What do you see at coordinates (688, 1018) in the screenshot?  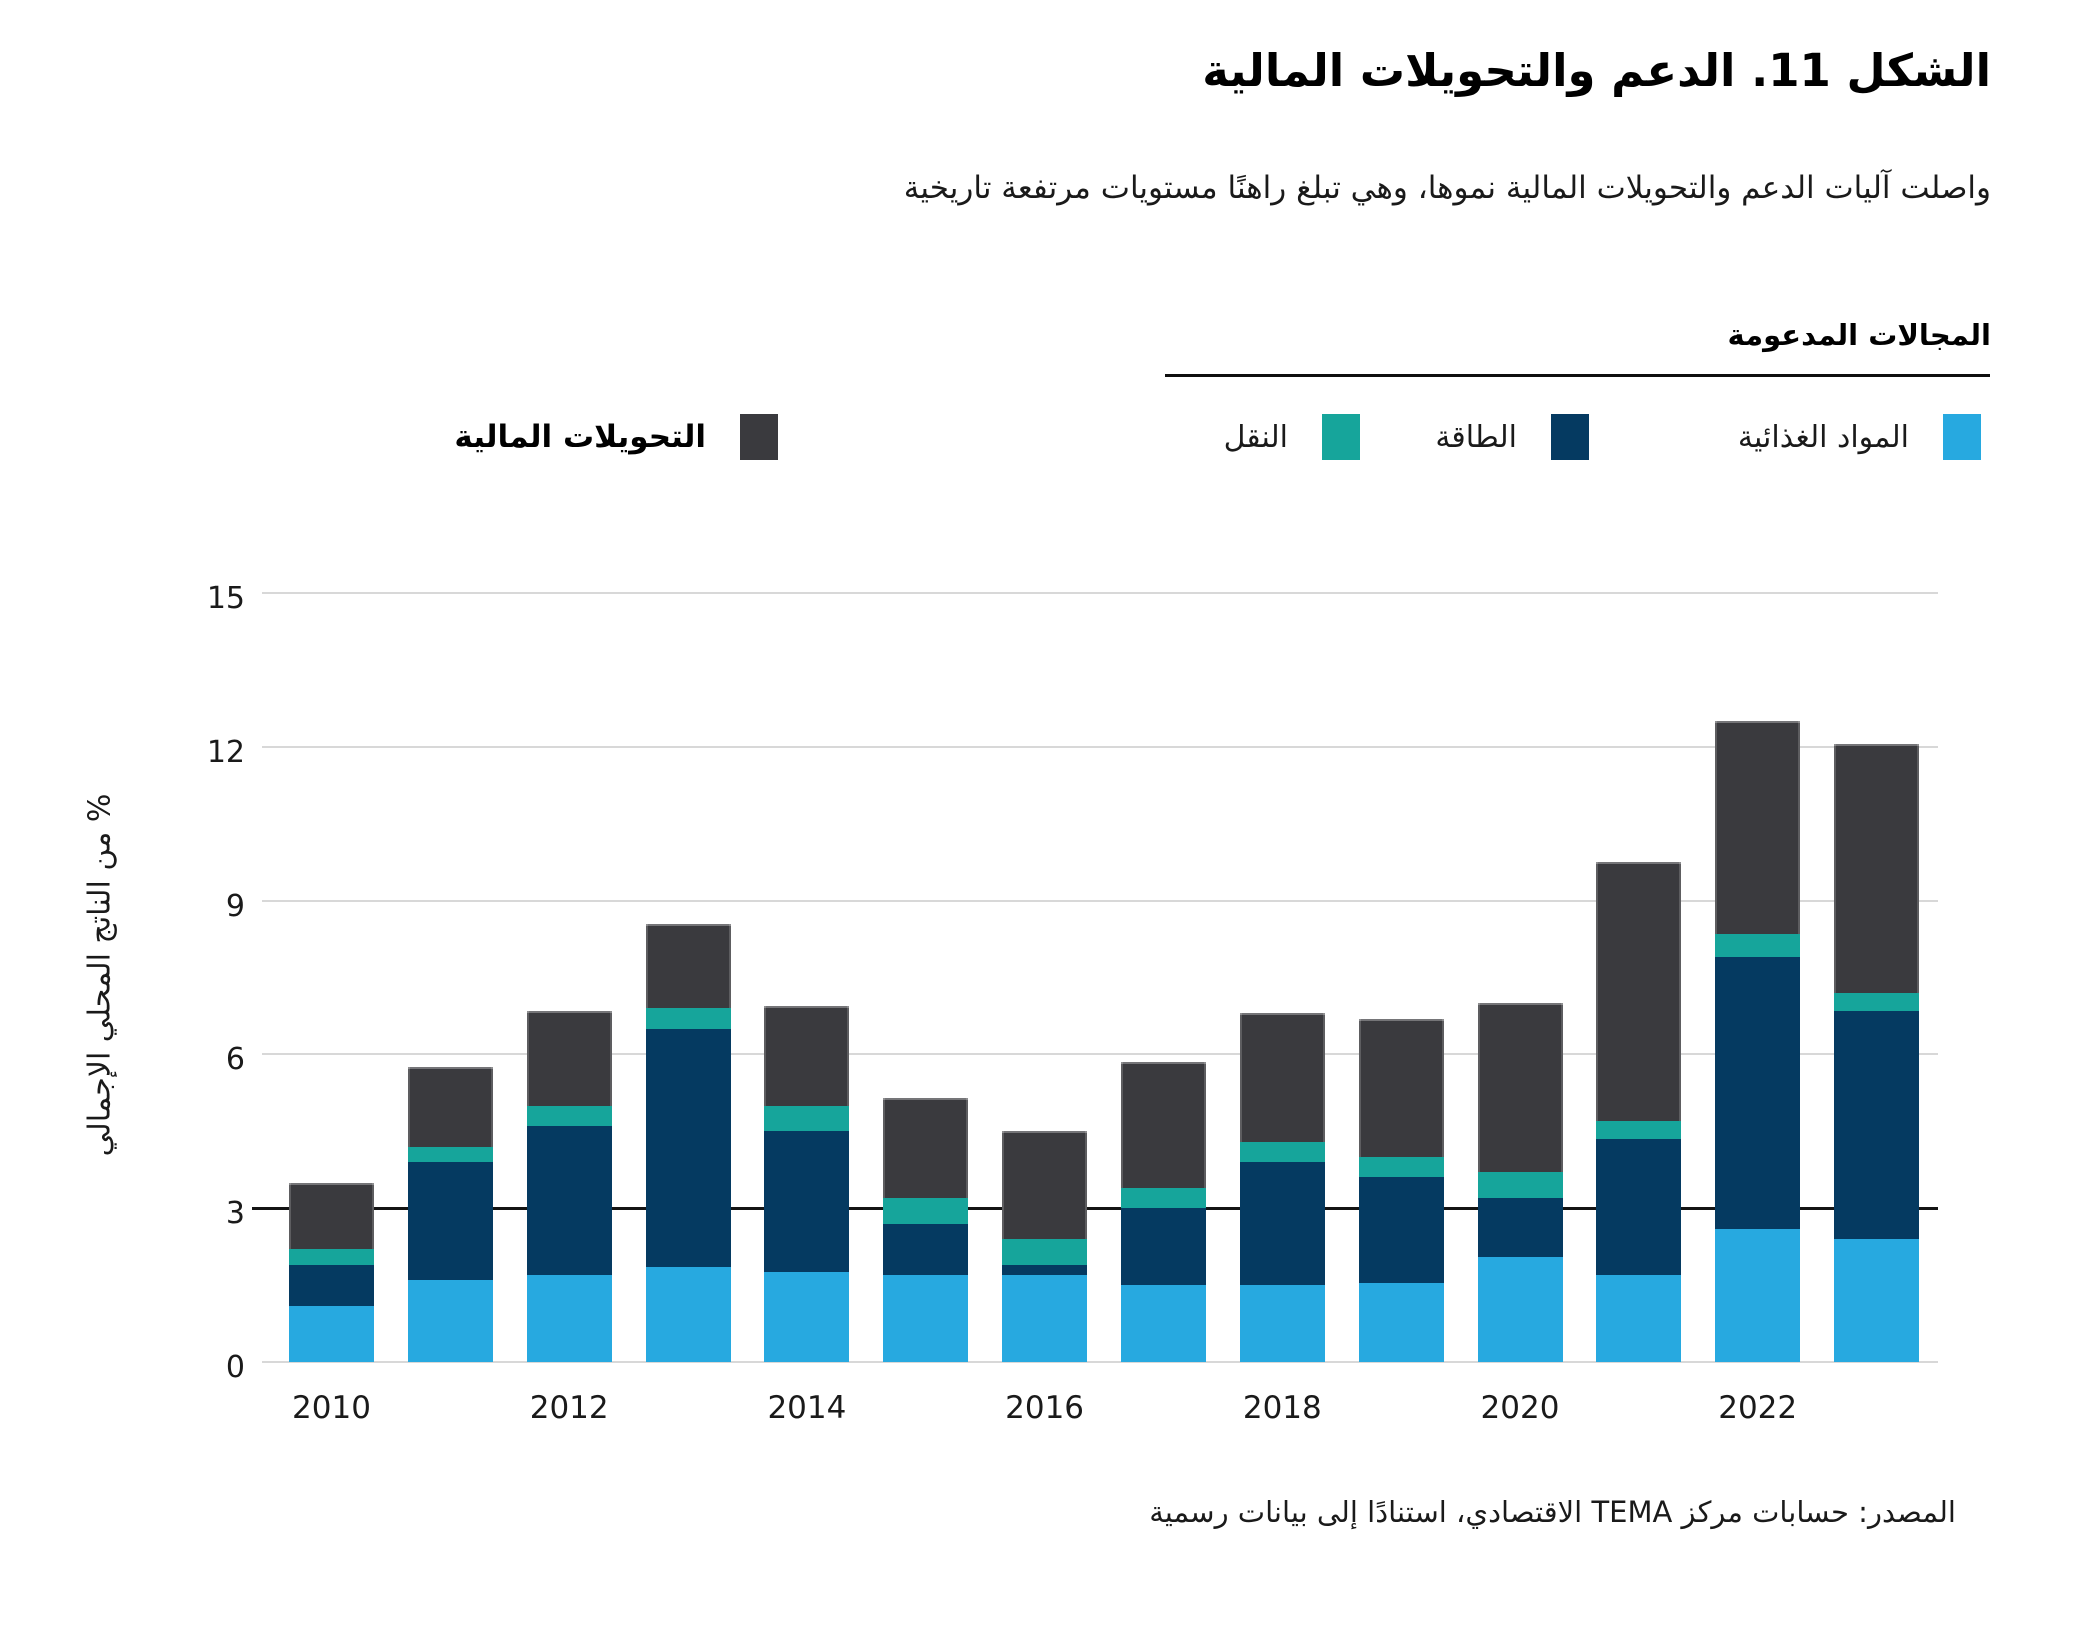 I see `segment-transport-2013` at bounding box center [688, 1018].